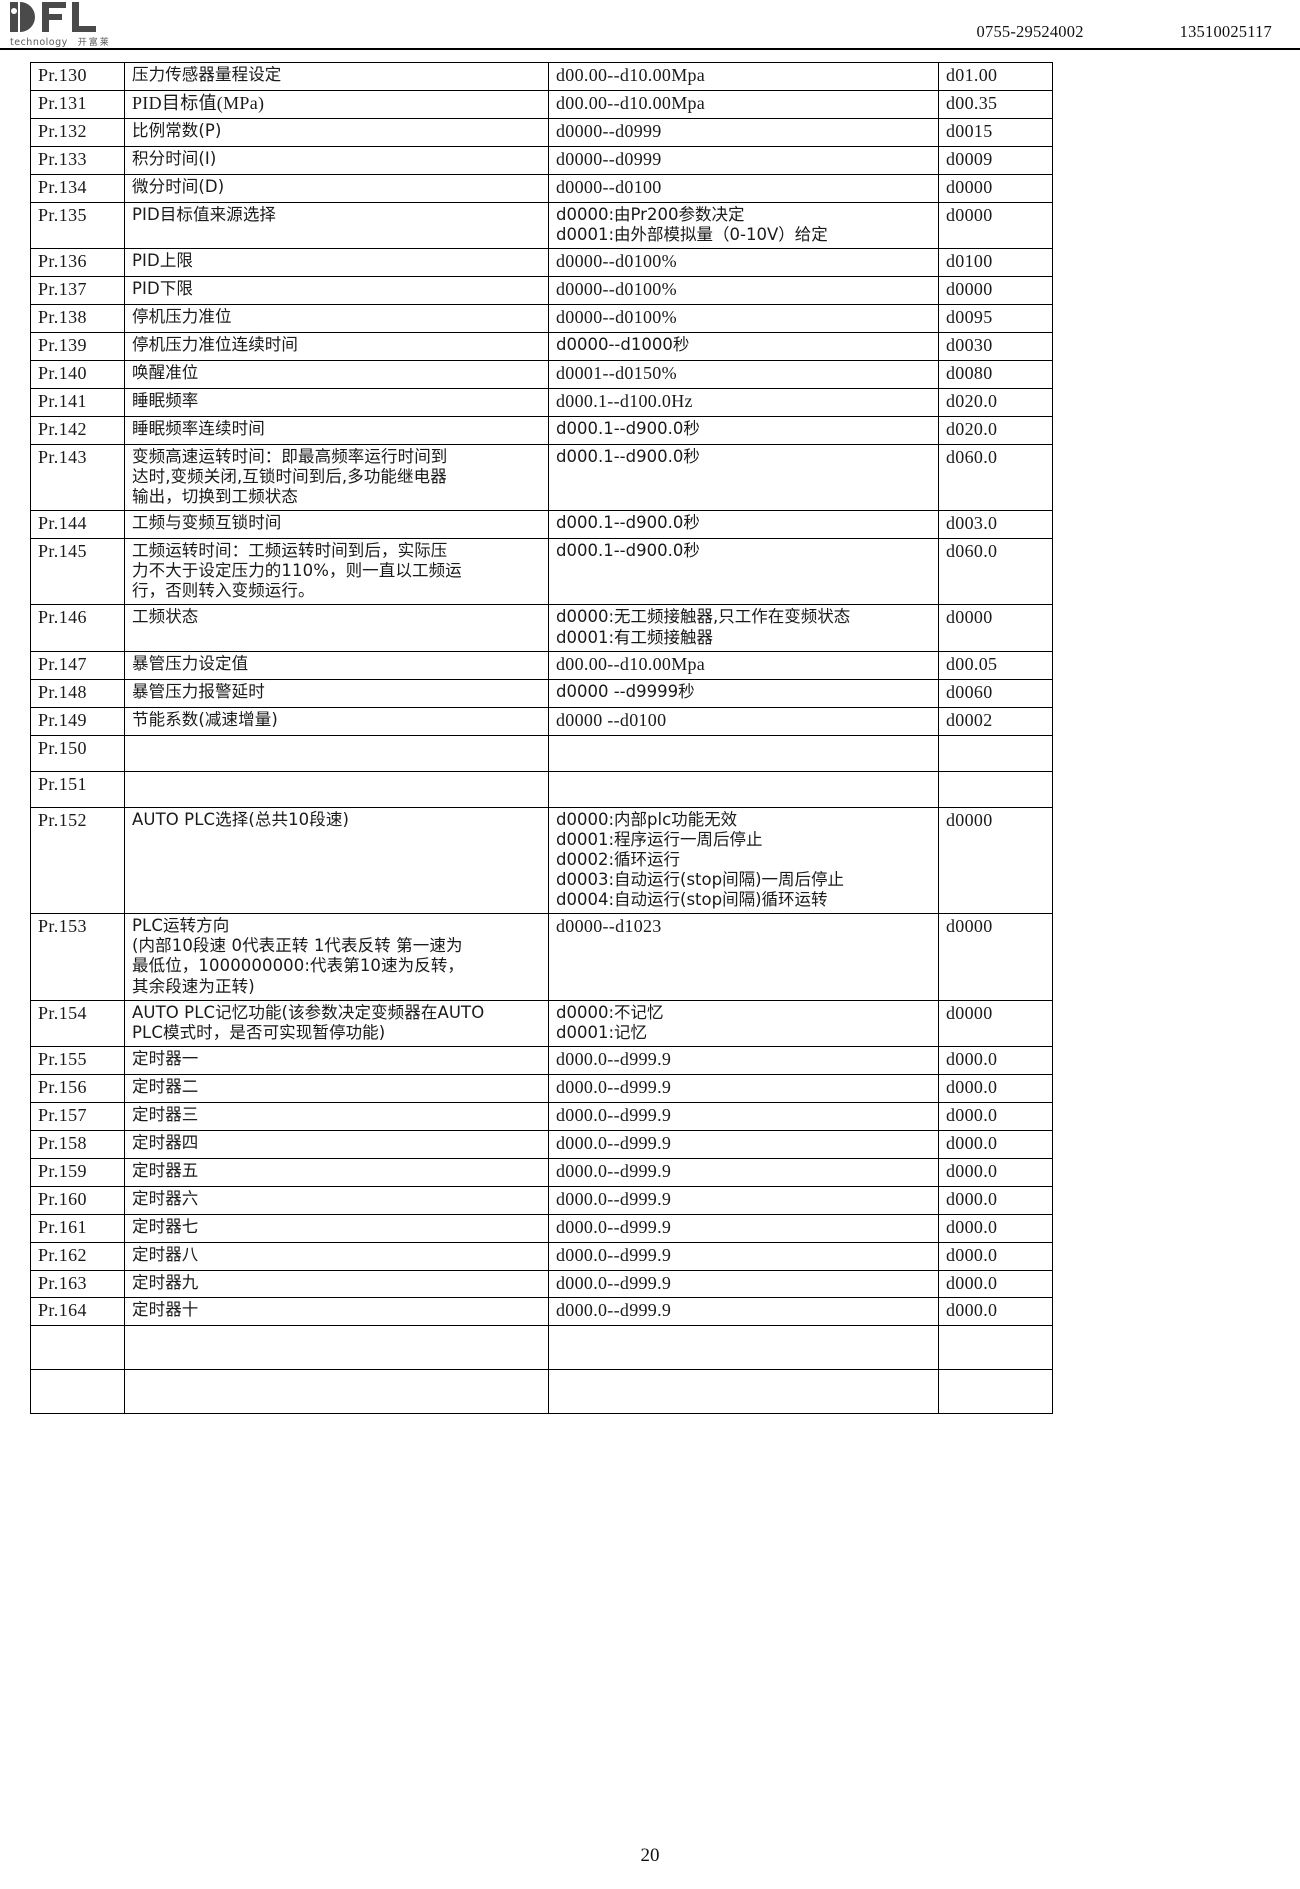 The image size is (1300, 1889). Describe the element at coordinates (650, 25) in the screenshot. I see `page-header: technology 开富莱 0755-29524002 13510025117` at that location.